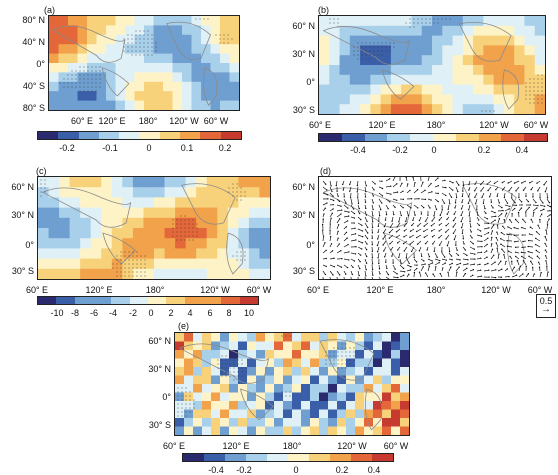  What do you see at coordinates (301, 110) in the screenshot?
I see `lat-label: 30° S` at bounding box center [301, 110].